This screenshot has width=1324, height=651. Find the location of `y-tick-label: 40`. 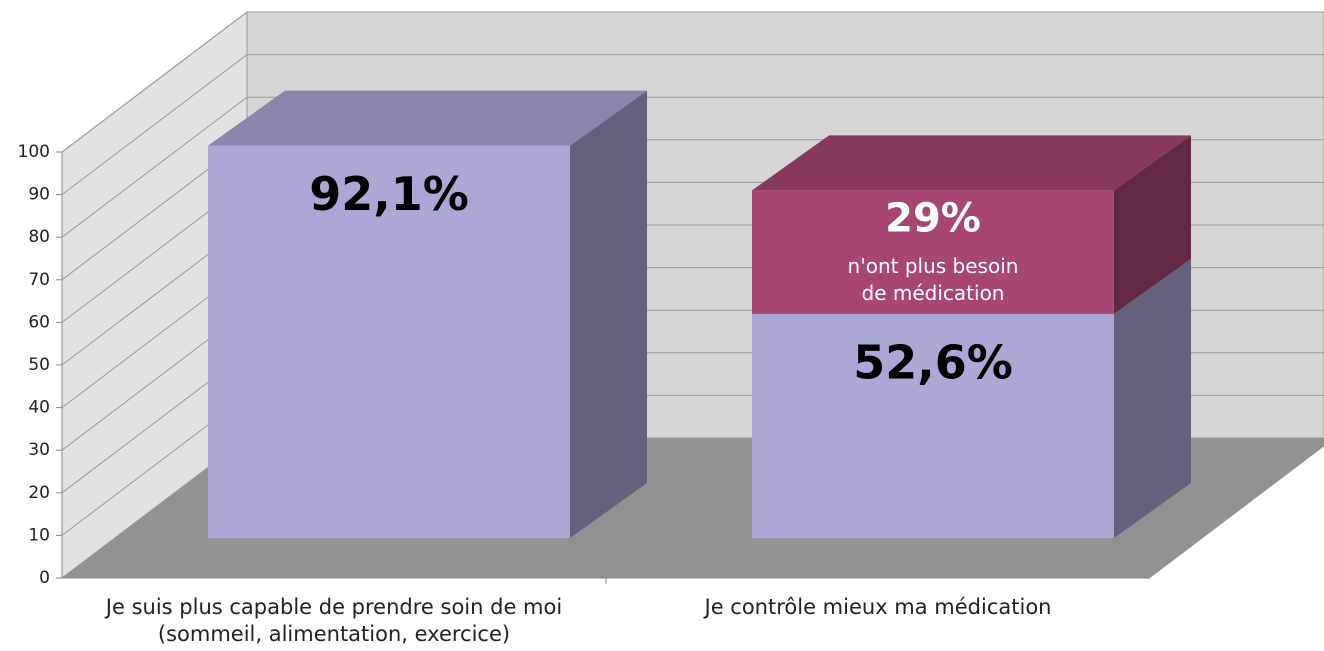

y-tick-label: 40 is located at coordinates (39, 408).